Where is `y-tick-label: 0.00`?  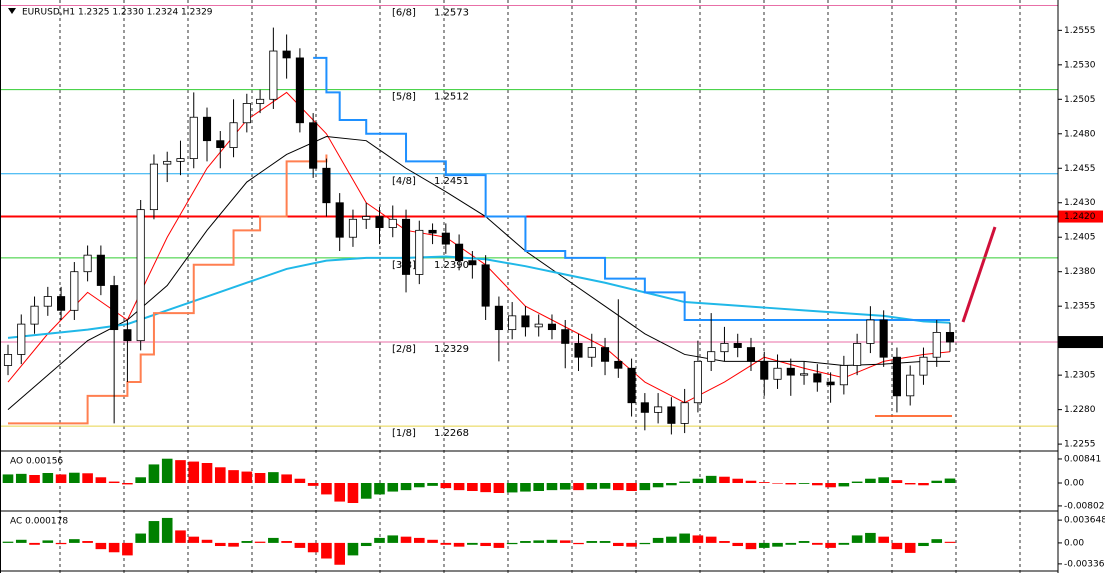 y-tick-label: 0.00 is located at coordinates (1074, 484).